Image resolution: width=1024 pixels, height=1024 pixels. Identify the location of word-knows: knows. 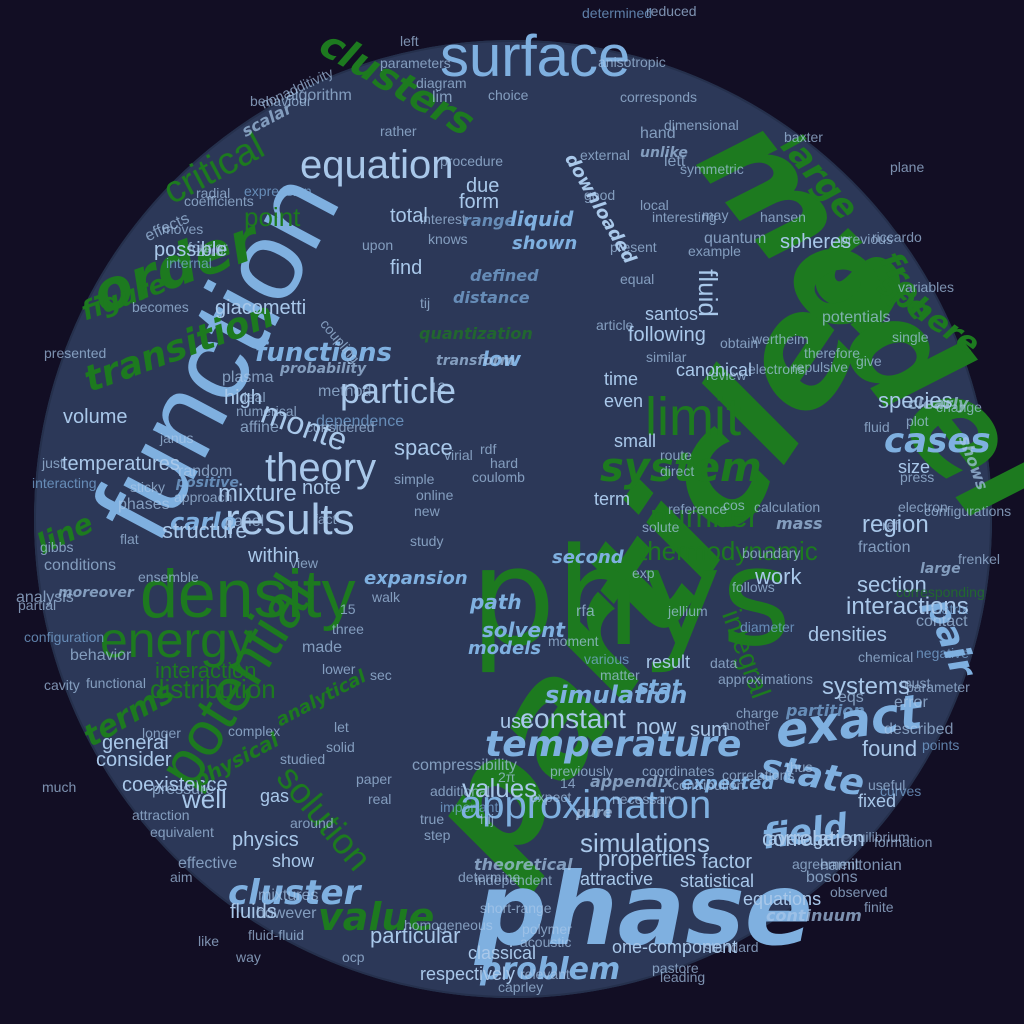
(448, 239).